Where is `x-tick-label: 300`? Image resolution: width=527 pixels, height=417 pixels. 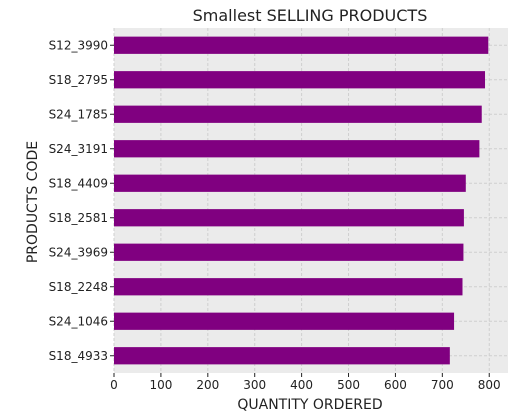
x-tick-label: 300 is located at coordinates (254, 385).